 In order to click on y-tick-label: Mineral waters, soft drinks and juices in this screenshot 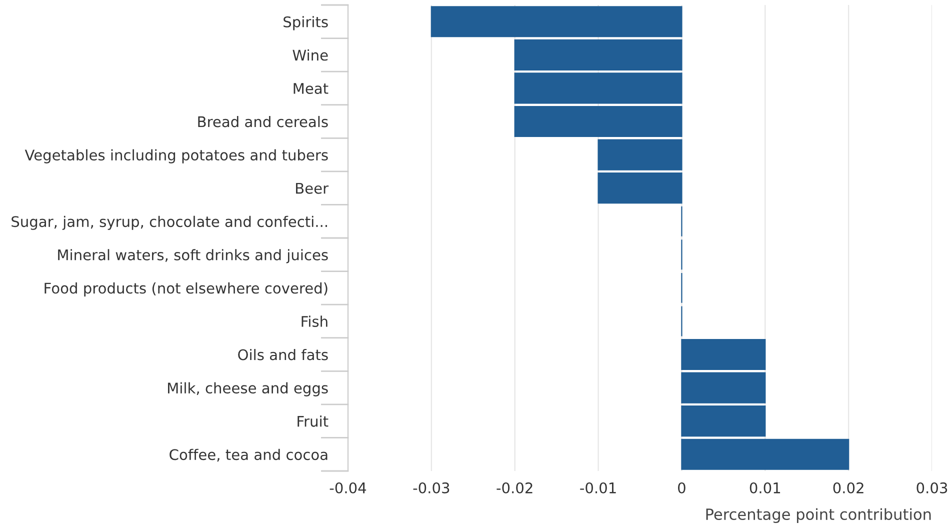, I will do `click(193, 256)`.